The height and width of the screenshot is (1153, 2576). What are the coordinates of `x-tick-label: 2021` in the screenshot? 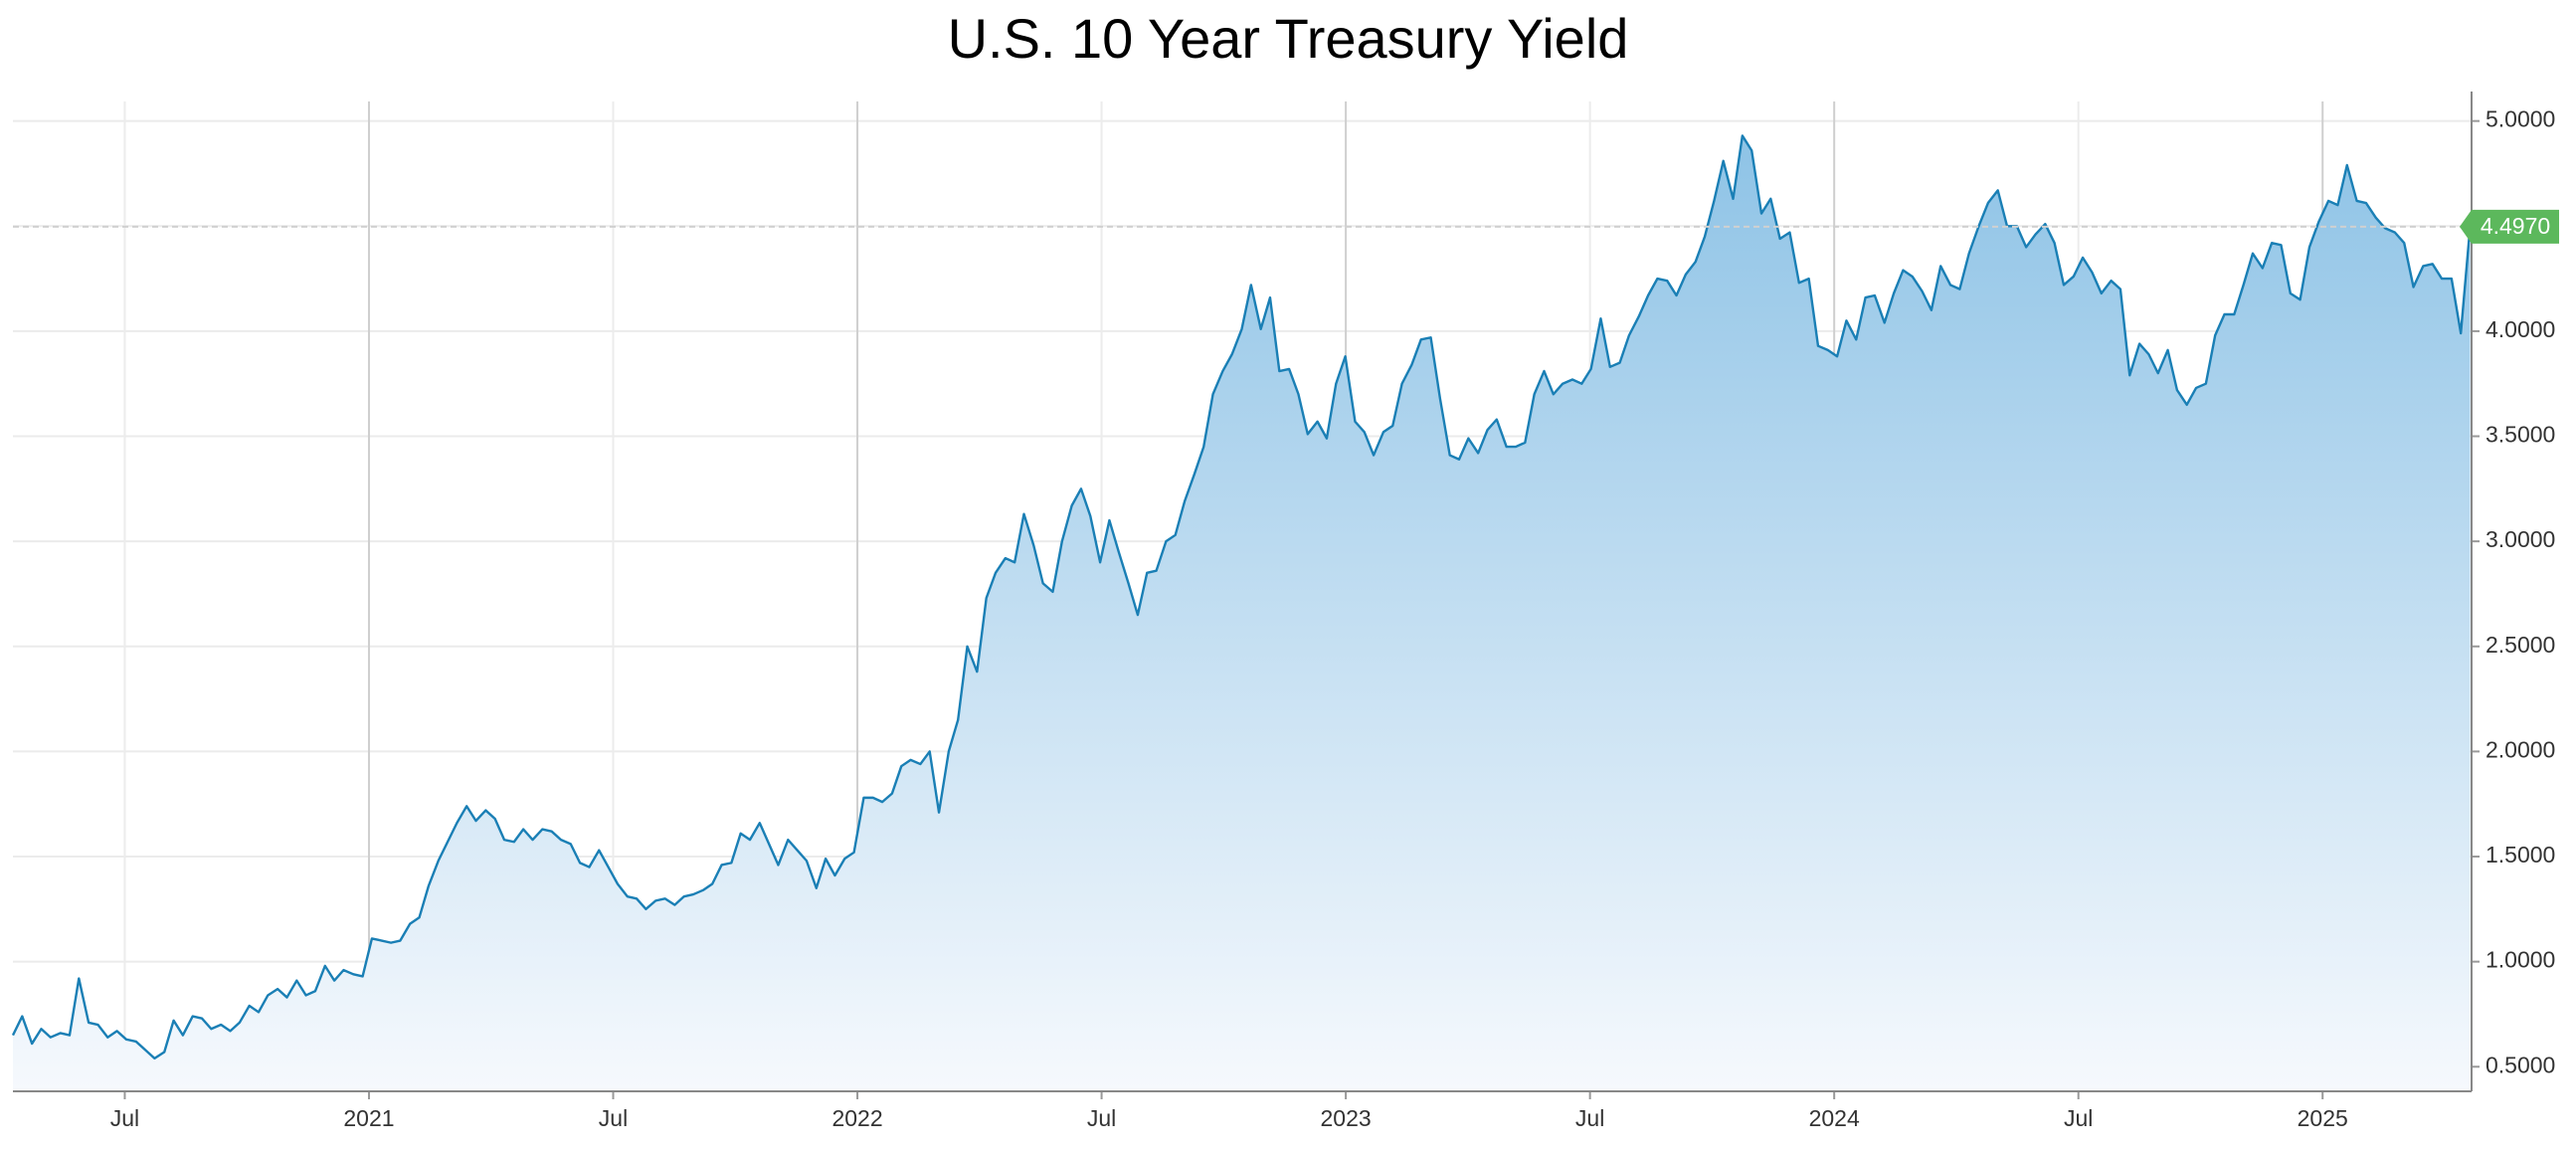 It's located at (368, 1118).